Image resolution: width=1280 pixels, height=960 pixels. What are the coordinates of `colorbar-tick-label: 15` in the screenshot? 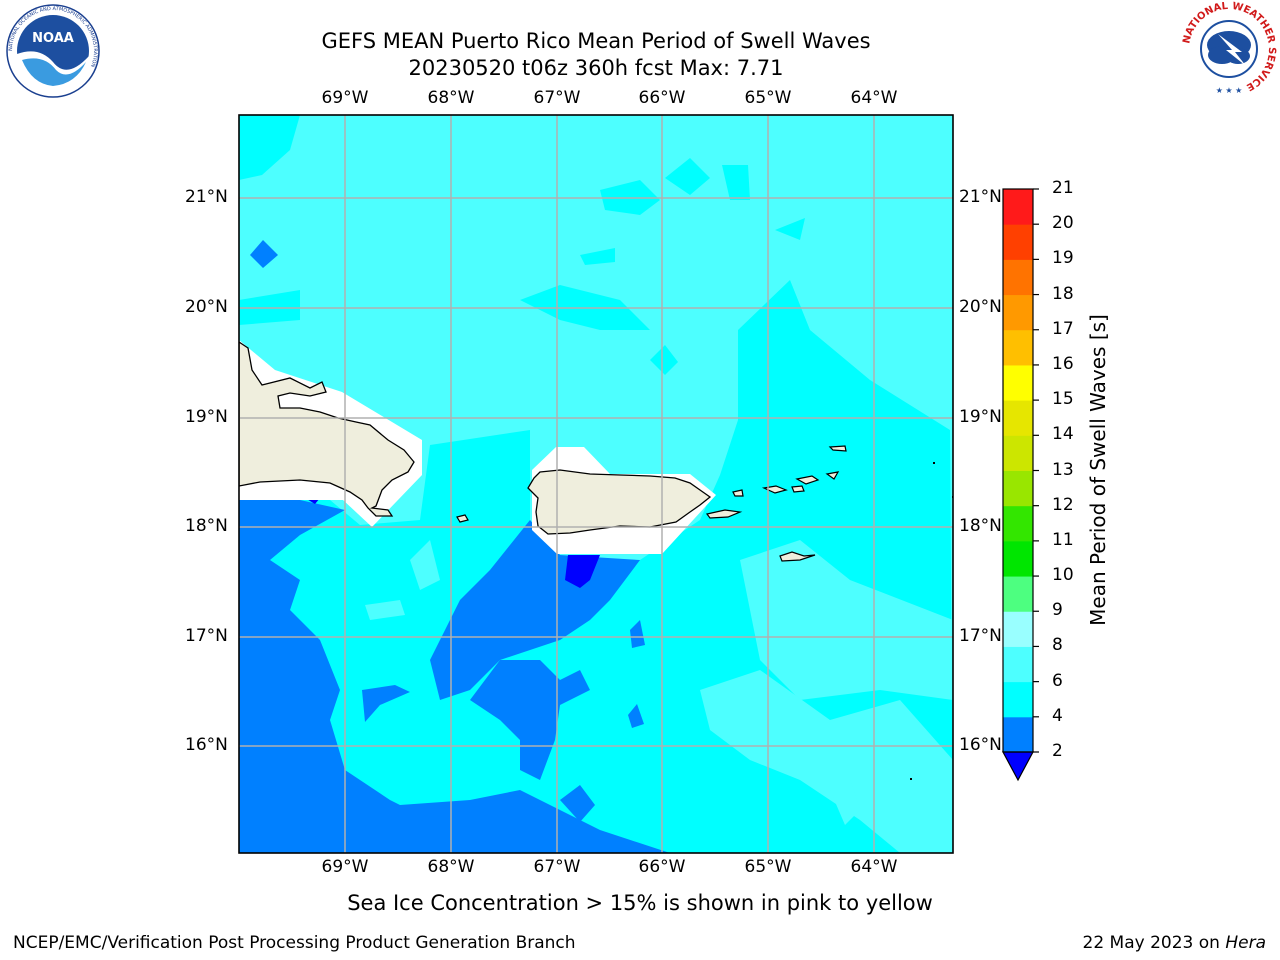 It's located at (1063, 399).